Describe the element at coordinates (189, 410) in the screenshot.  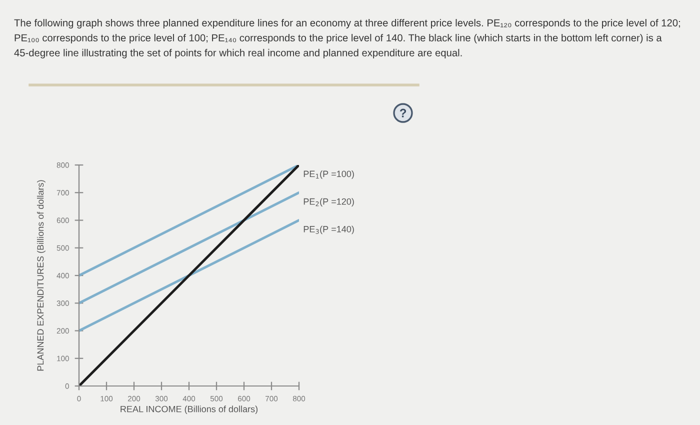
I see `x-axis-title: REAL INCOME (Billions of dollars)` at that location.